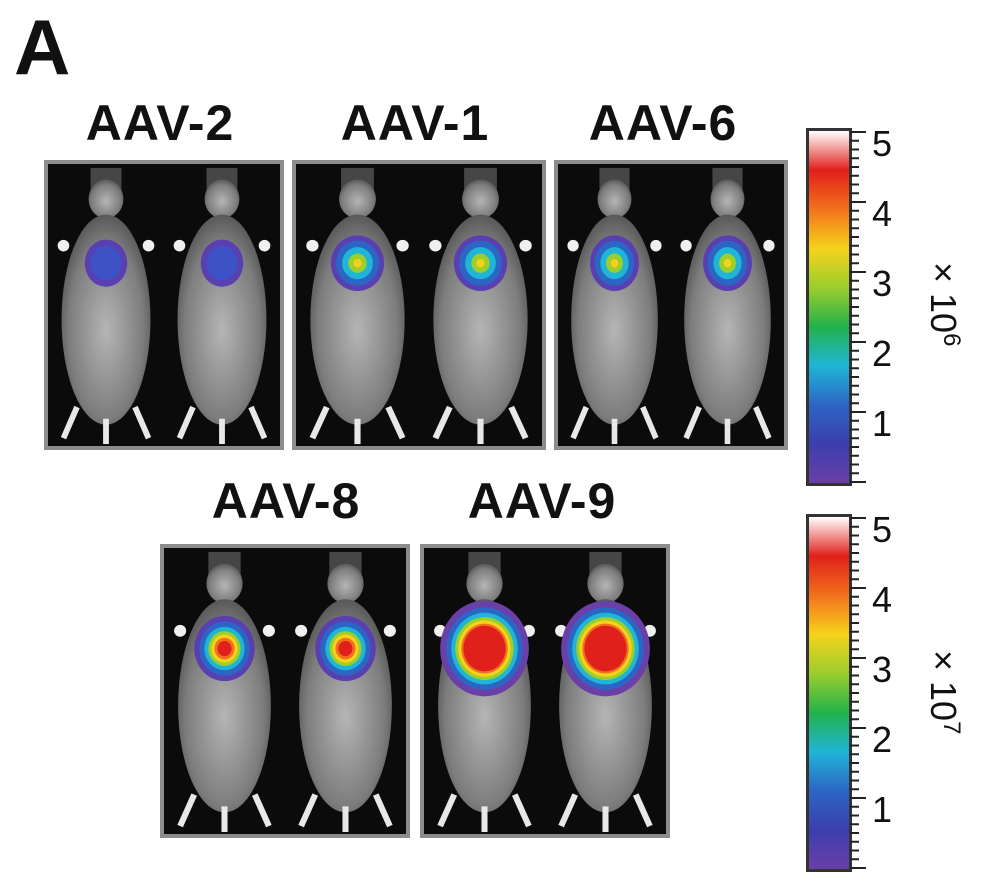 The width and height of the screenshot is (1004, 876). Describe the element at coordinates (882, 213) in the screenshot. I see `scale-top-tick-4: 4` at that location.